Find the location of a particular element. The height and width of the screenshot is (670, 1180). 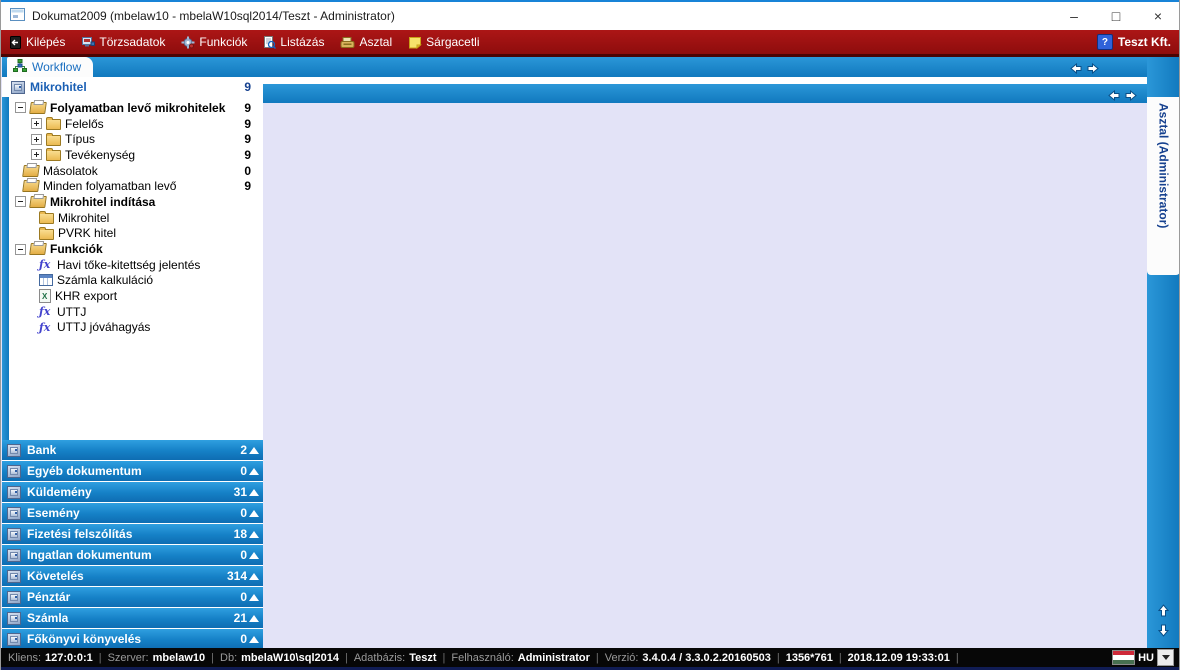

accordion-item-kuldemeny: Küldemény 31 is located at coordinates (132, 492).